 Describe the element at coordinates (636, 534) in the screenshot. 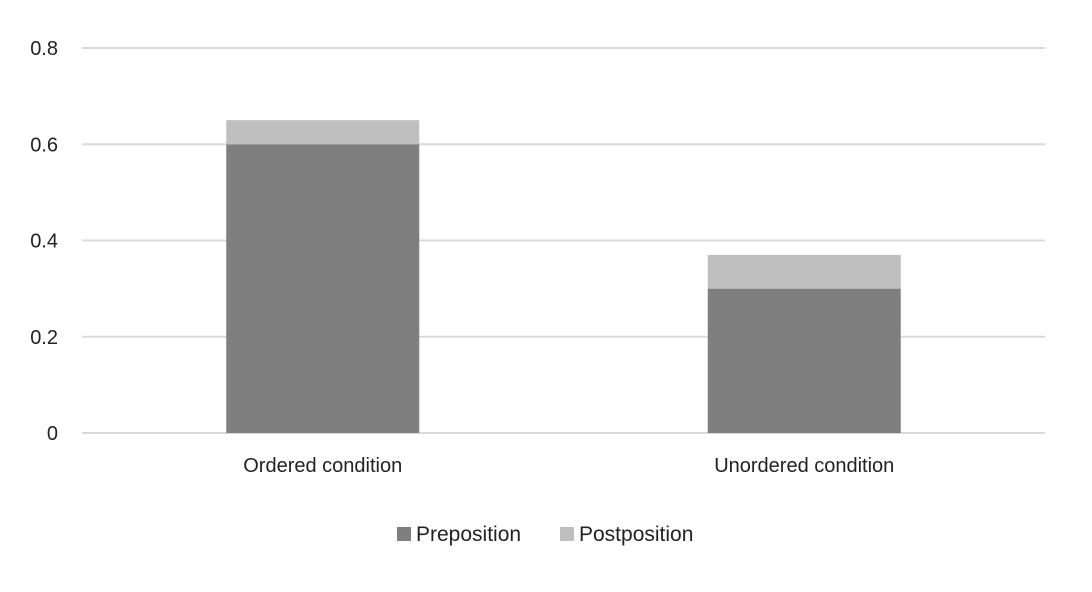

I see `legend-label-postposition: Postposition` at that location.